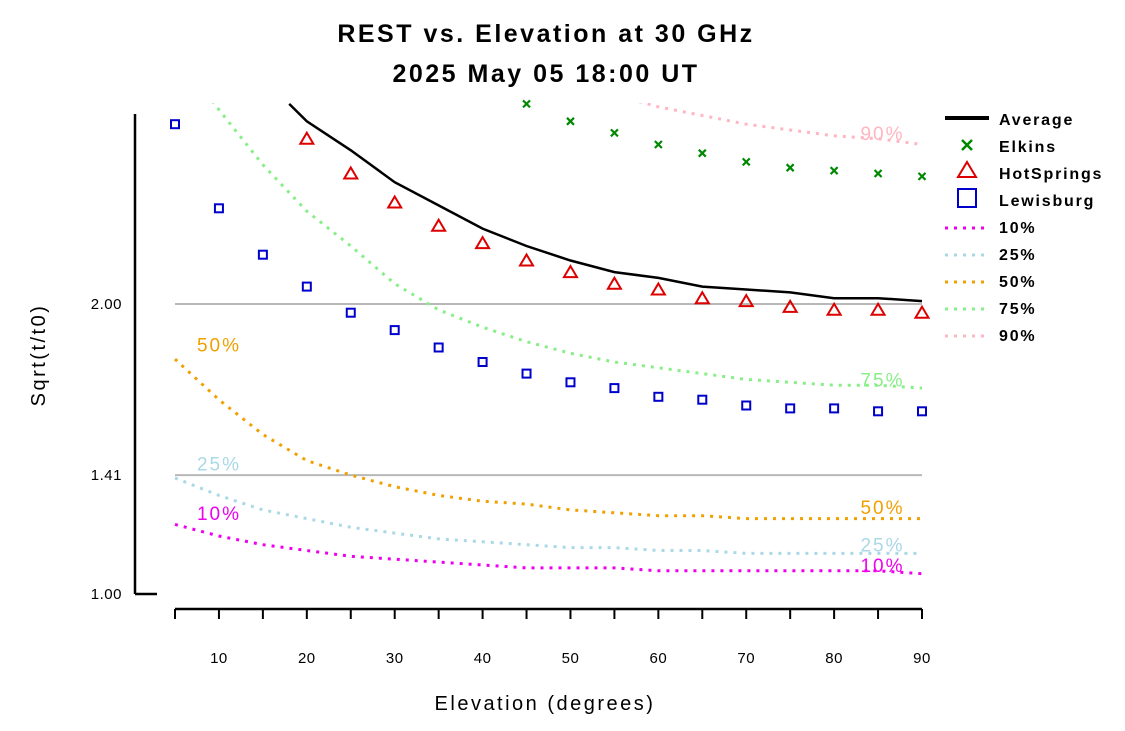 The width and height of the screenshot is (1125, 731). What do you see at coordinates (106, 475) in the screenshot?
I see `y-tick-label: 1.41` at bounding box center [106, 475].